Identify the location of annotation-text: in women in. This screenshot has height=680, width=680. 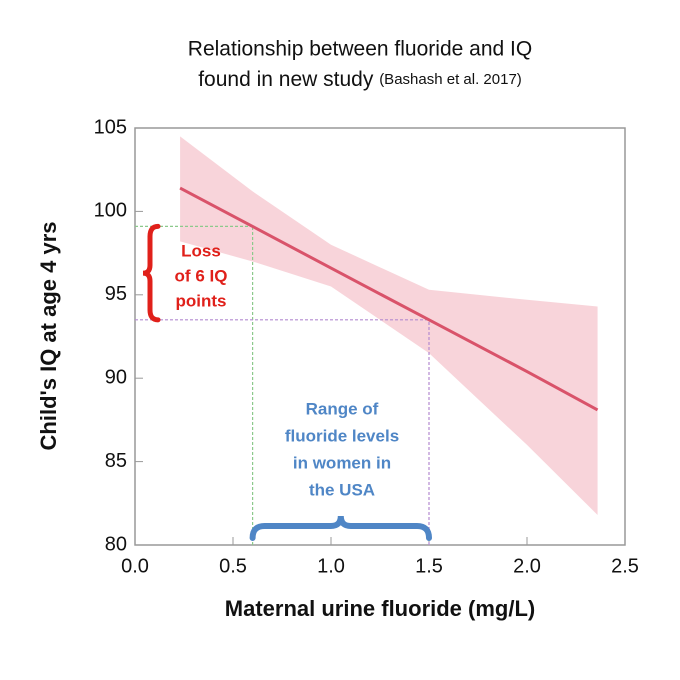
(342, 462).